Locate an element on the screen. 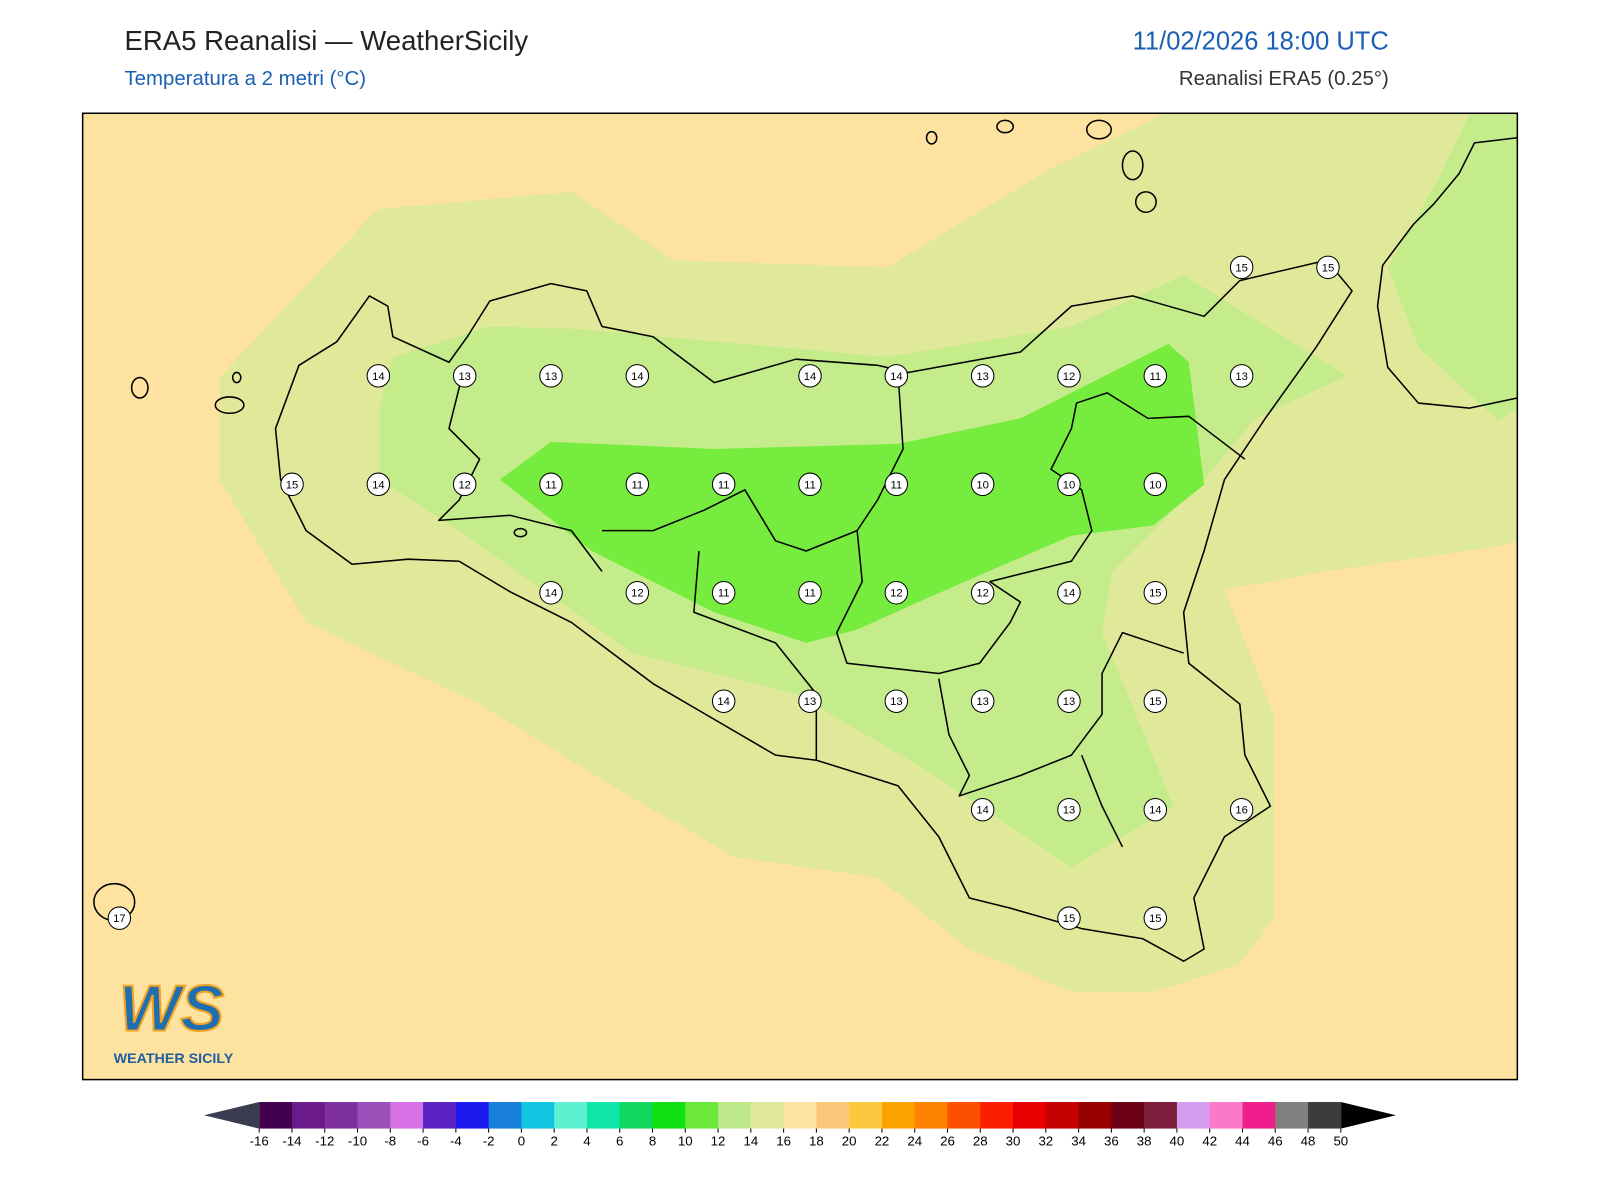 The height and width of the screenshot is (1200, 1600). colorbar-tick-label: 26 is located at coordinates (947, 1140).